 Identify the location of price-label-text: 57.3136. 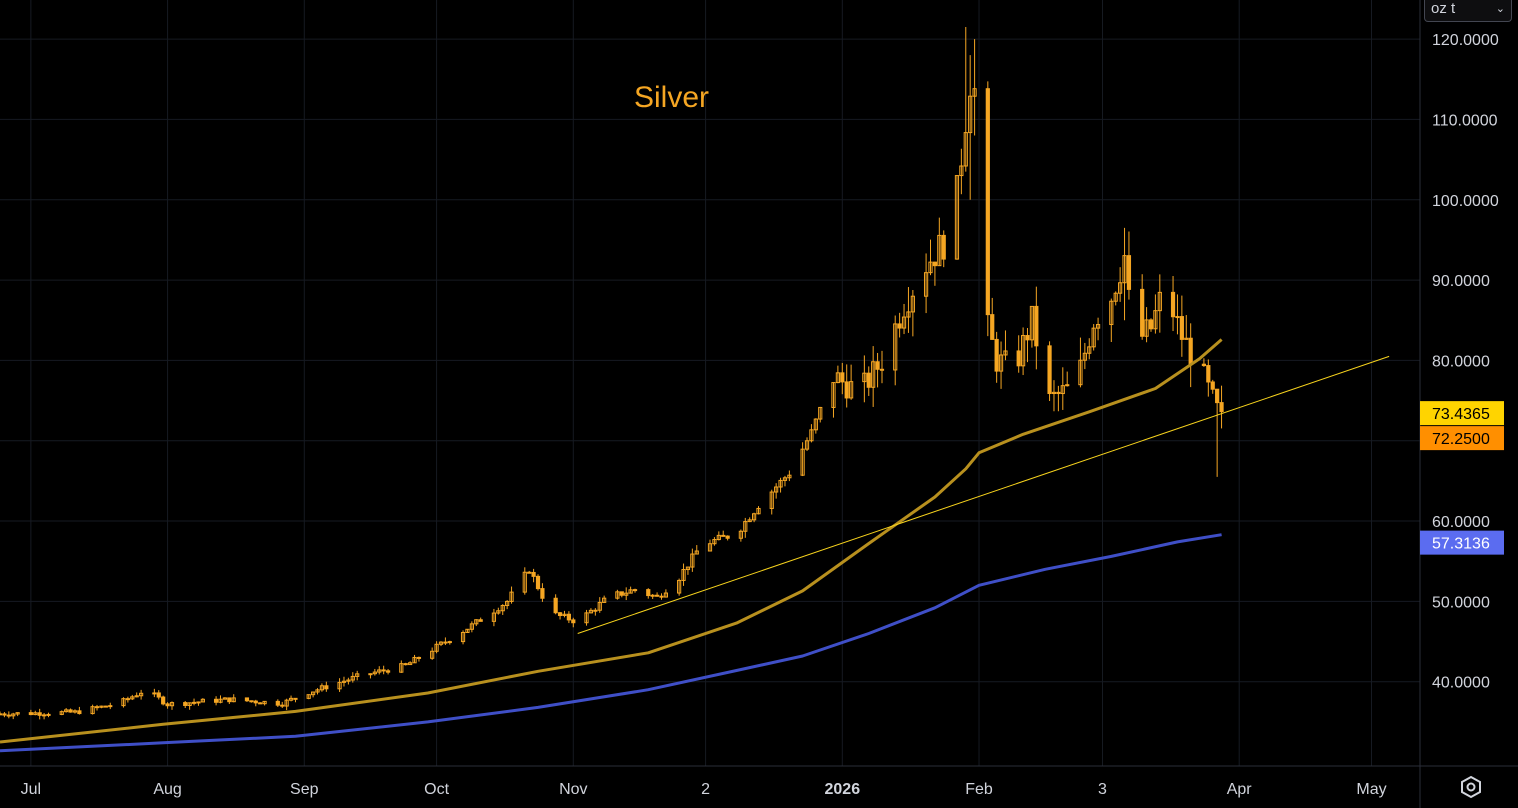
(1461, 544).